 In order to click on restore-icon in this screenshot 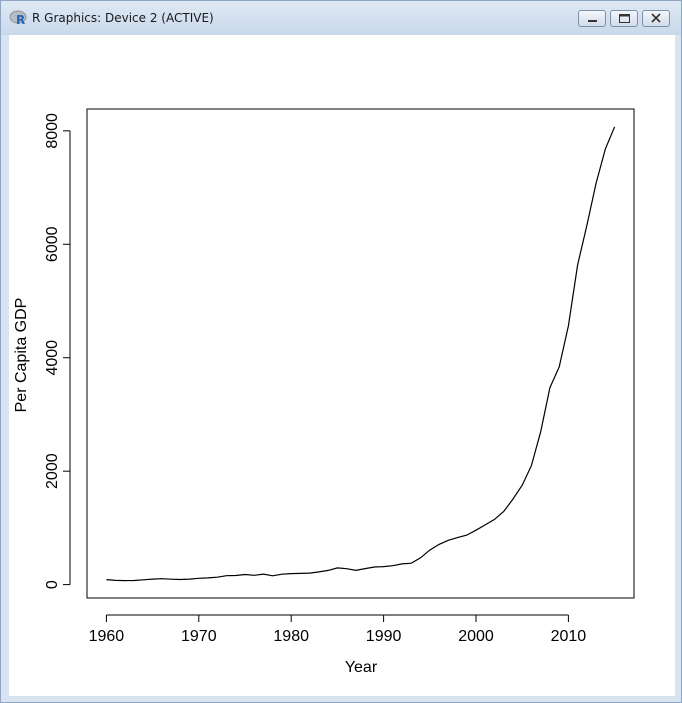, I will do `click(624, 18)`.